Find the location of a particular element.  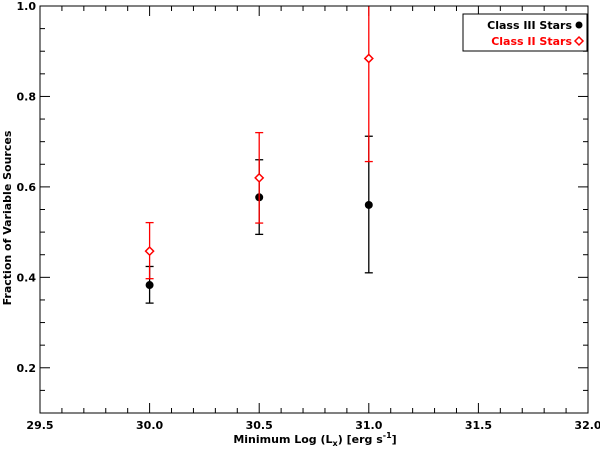

legend-marker-class-iii is located at coordinates (579, 25).